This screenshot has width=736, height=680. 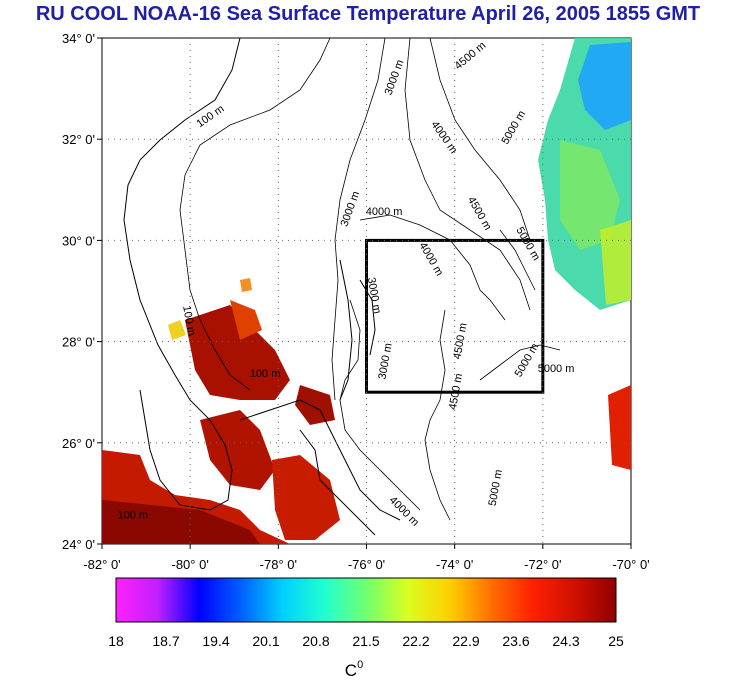 I want to click on contour-label: 5000 m, so click(x=556, y=369).